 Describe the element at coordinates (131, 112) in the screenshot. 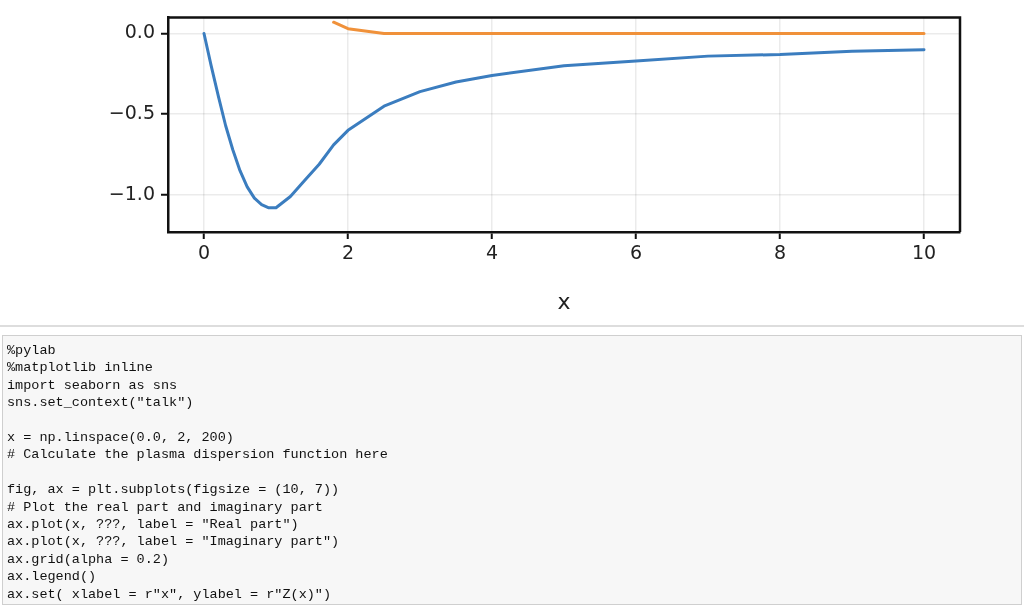

I see `y-tick-label: −0.5` at that location.